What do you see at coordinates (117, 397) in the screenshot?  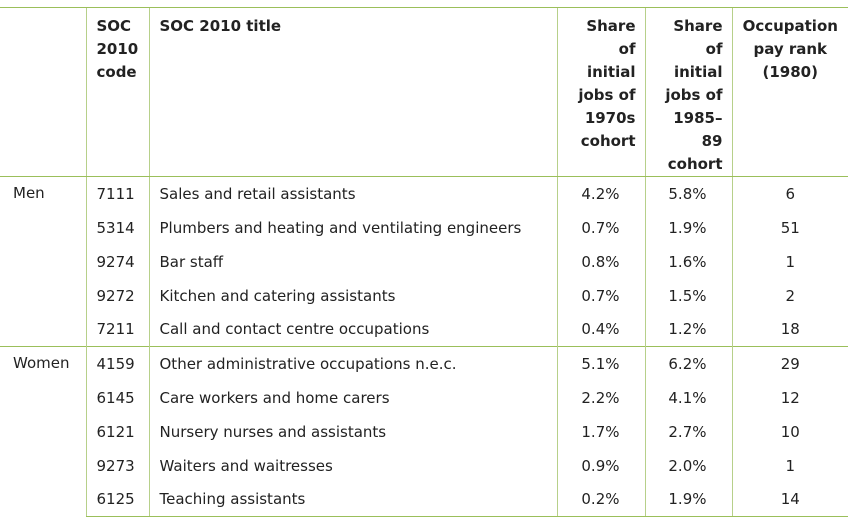 I see `soc-code-cell: 6145` at bounding box center [117, 397].